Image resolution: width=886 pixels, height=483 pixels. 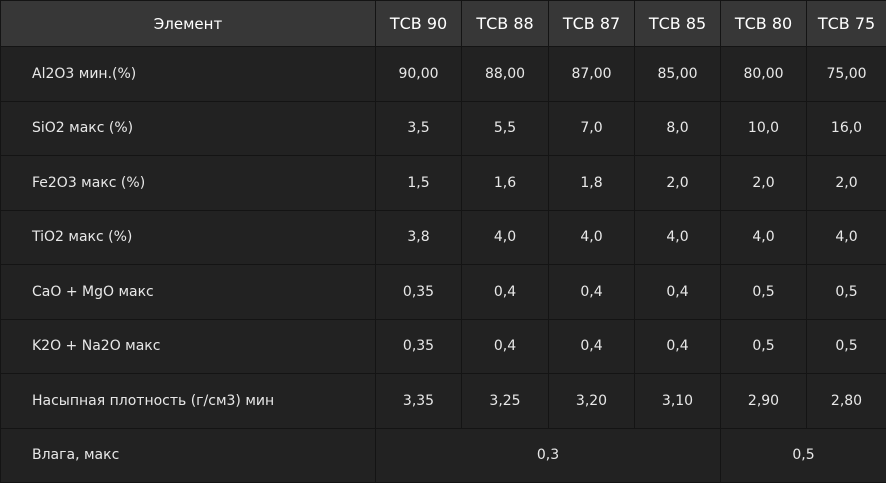 What do you see at coordinates (505, 183) in the screenshot?
I see `table-cell: 1,6` at bounding box center [505, 183].